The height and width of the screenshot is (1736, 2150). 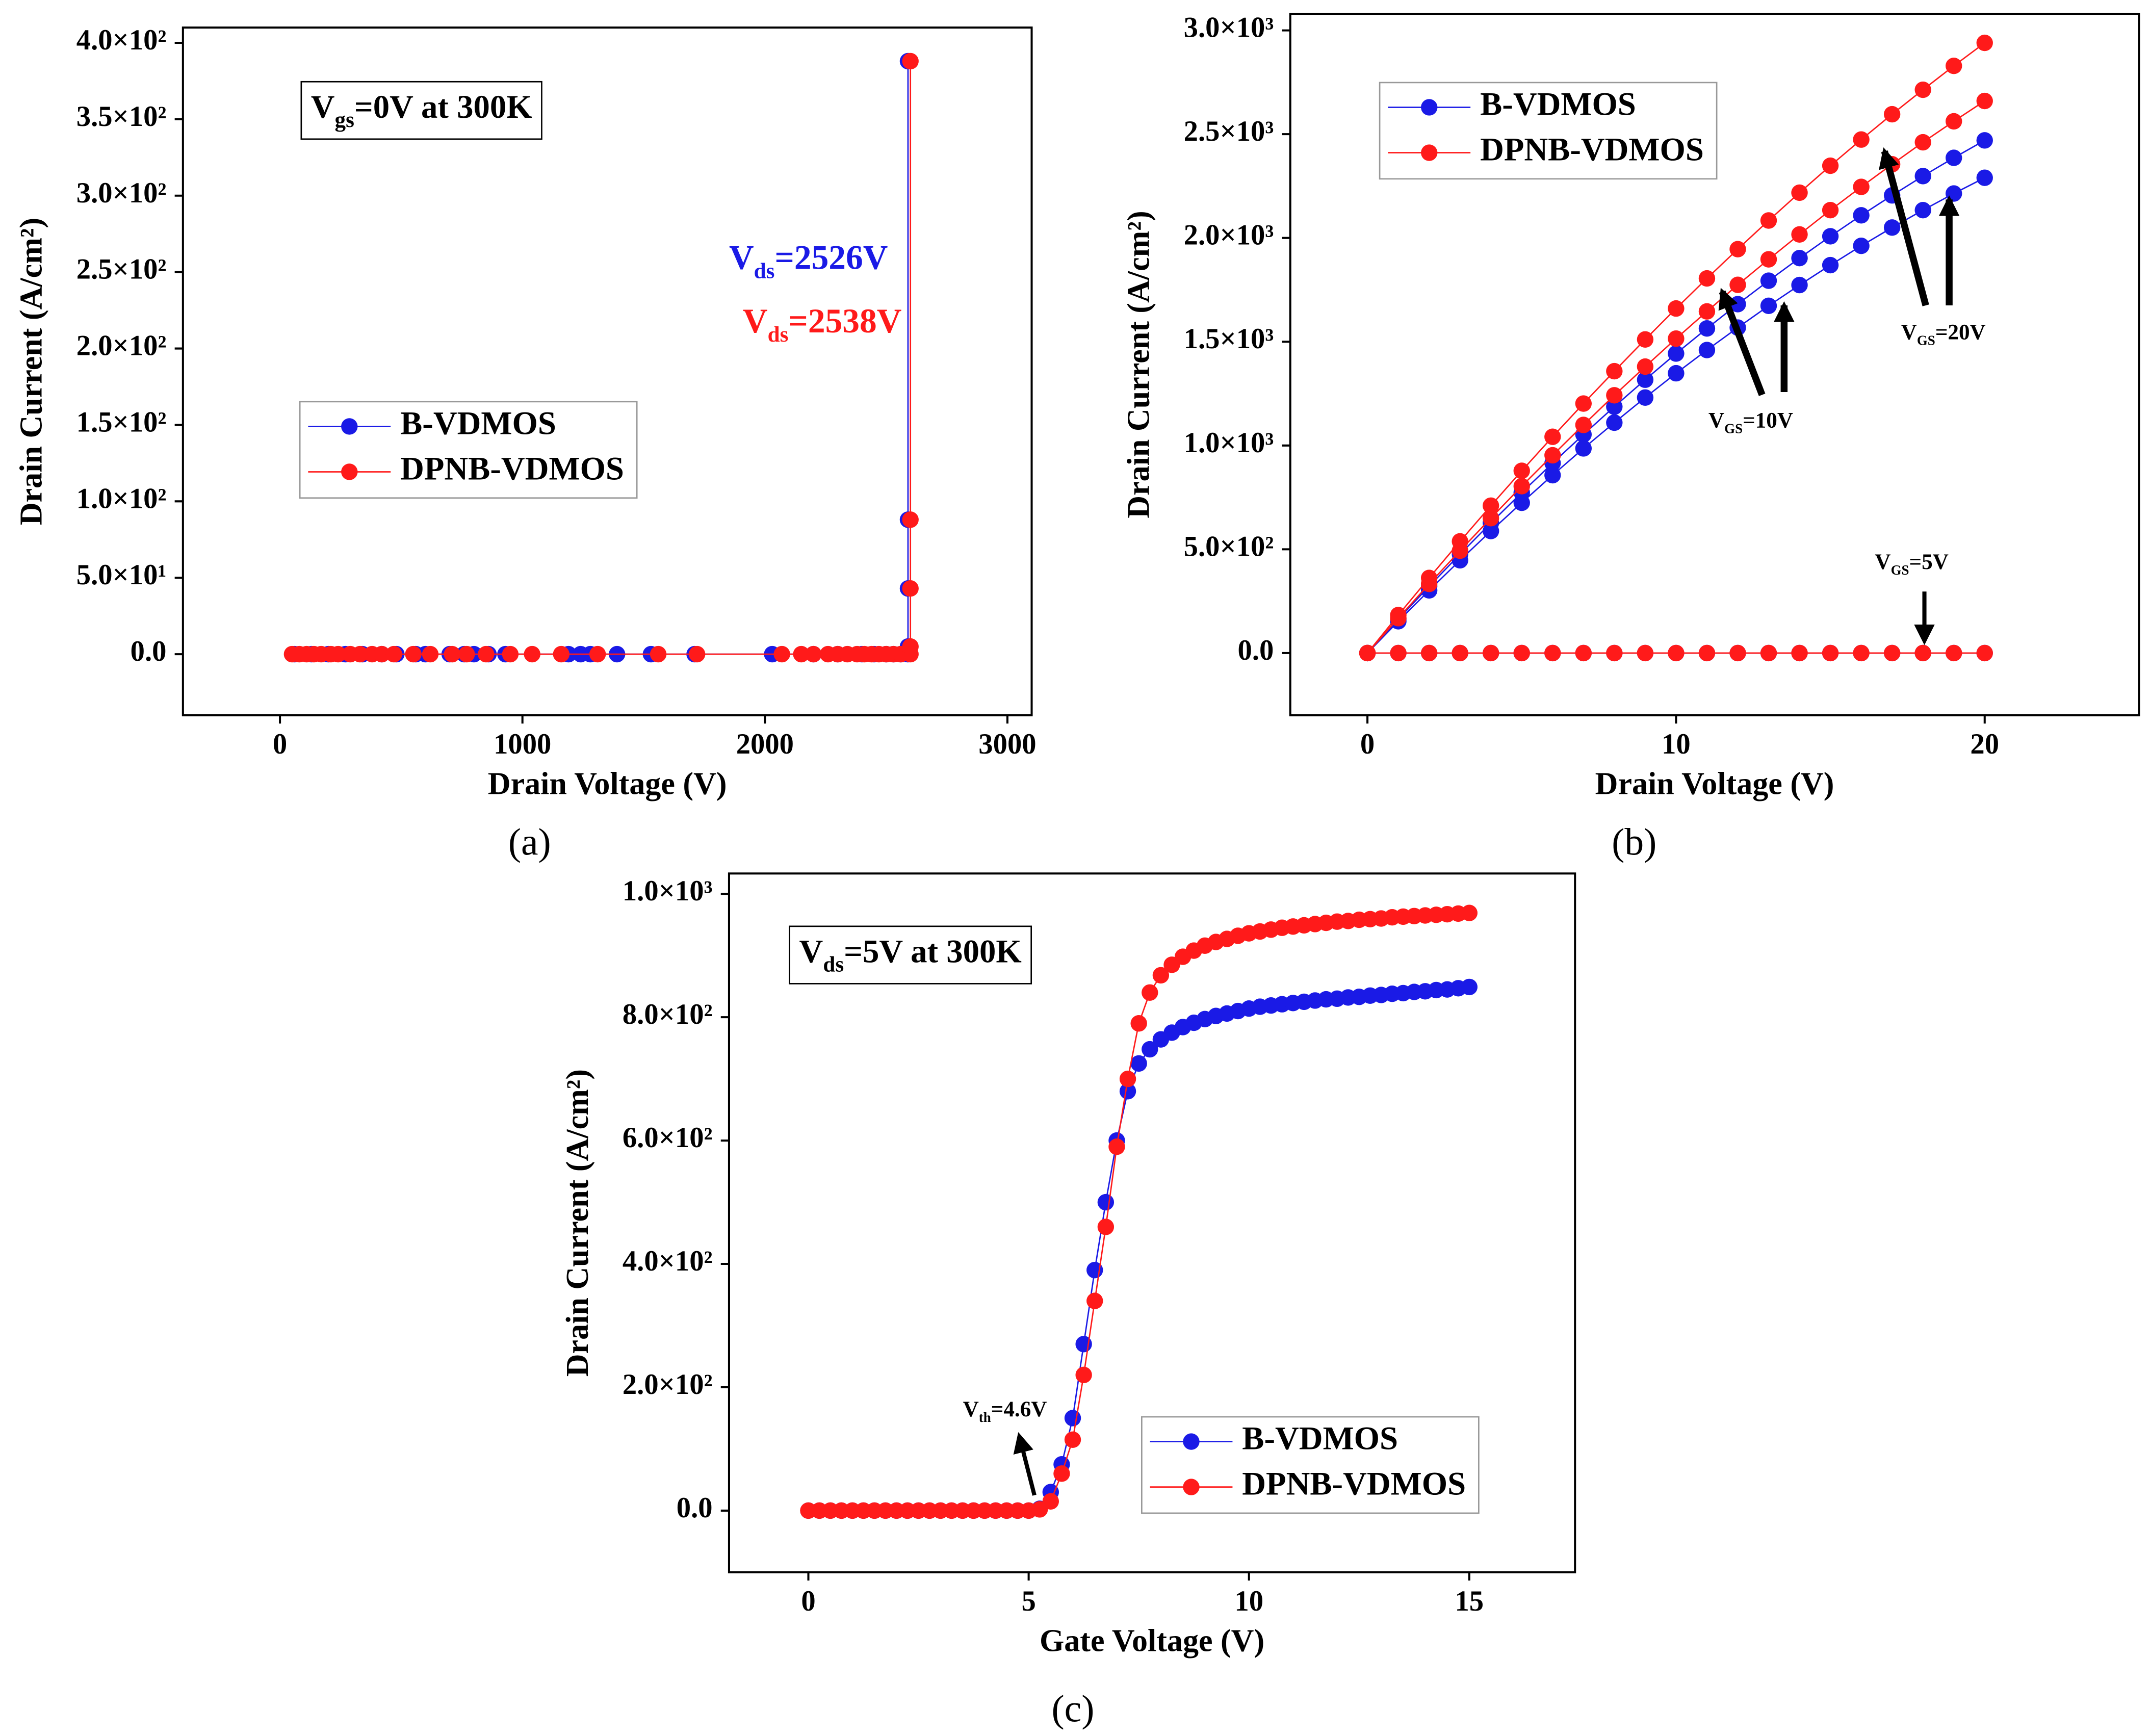 I want to click on x-axis-title: Drain Voltage (V), so click(x=1714, y=784).